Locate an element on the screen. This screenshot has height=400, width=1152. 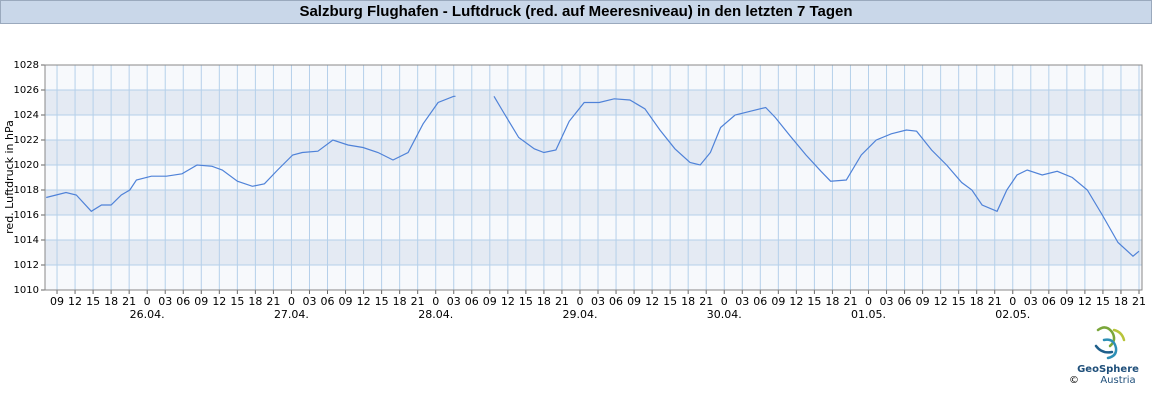
date-label: 27.04. is located at coordinates (291, 314).